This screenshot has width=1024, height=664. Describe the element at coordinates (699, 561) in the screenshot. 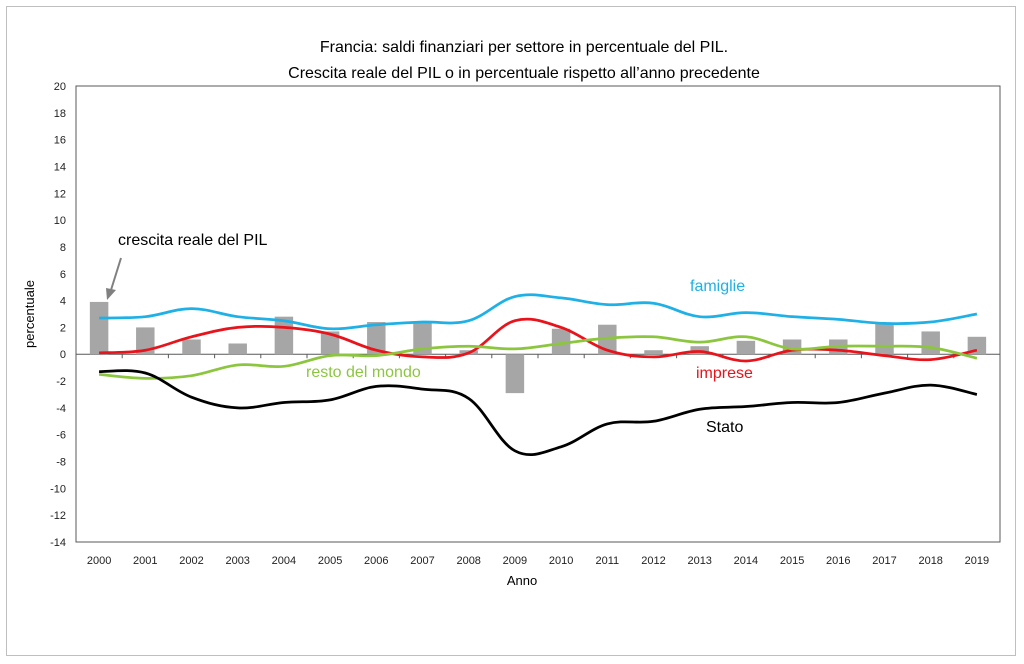

I see `x-tick-label: 2013` at that location.